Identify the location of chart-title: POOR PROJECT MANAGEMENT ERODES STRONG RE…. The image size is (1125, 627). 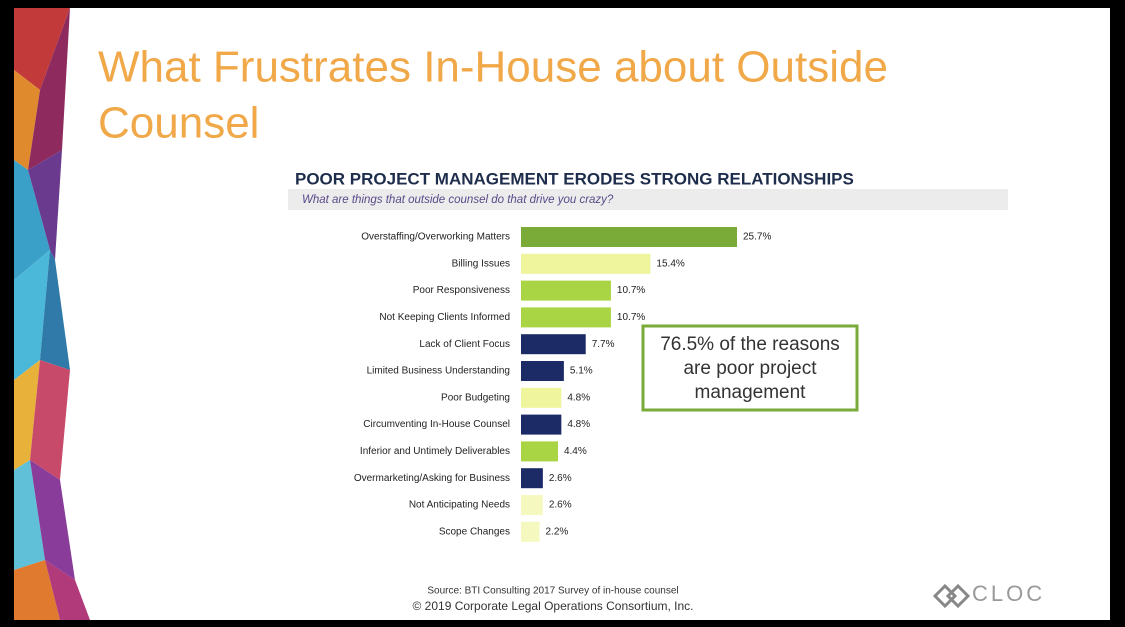
(574, 178).